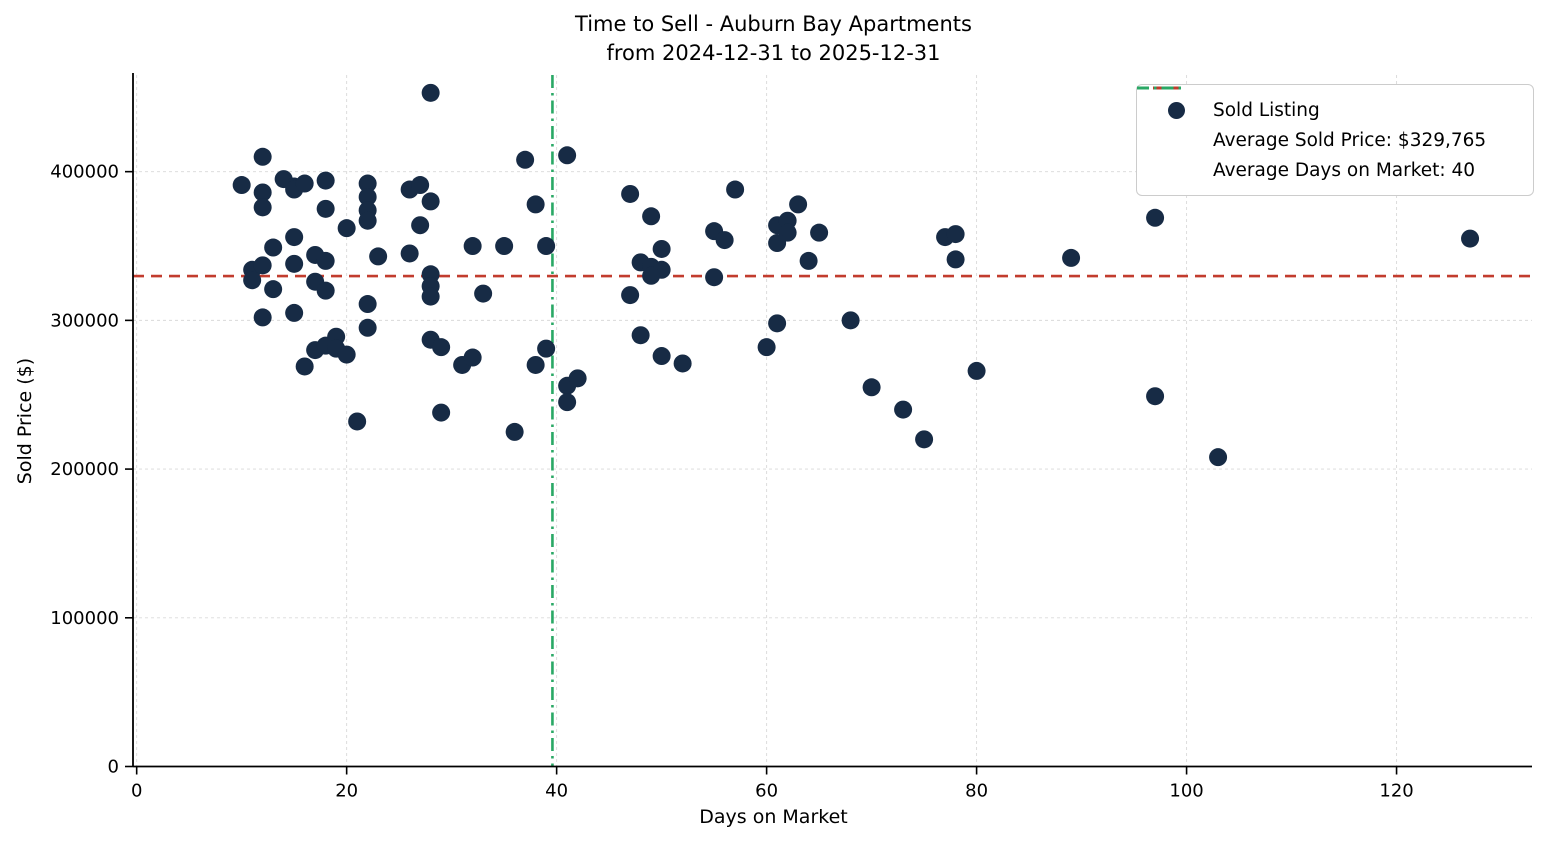 The image size is (1547, 845). Describe the element at coordinates (1186, 791) in the screenshot. I see `x-tick-label: 100` at that location.